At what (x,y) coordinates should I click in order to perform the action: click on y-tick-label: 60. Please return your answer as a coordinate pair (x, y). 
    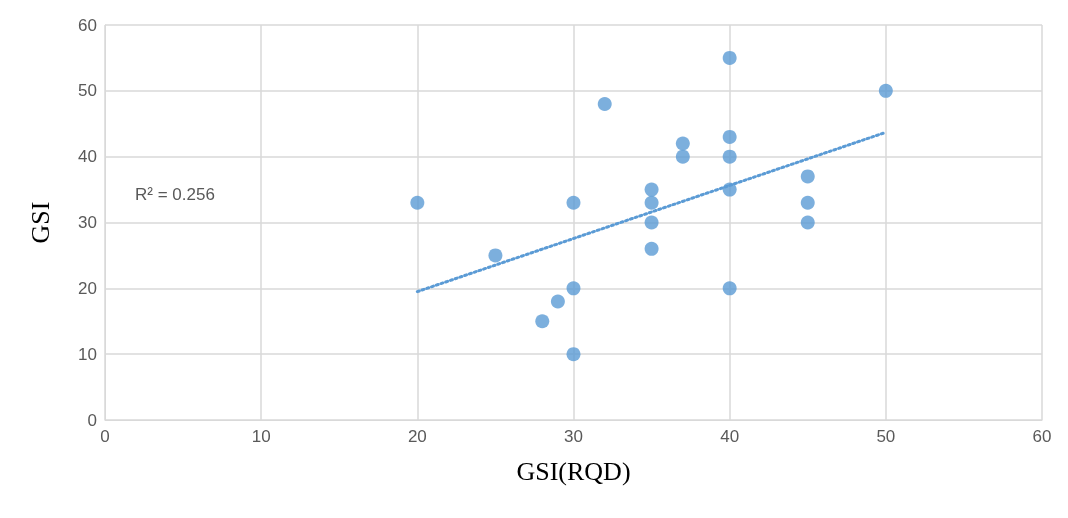
    Looking at the image, I should click on (87, 25).